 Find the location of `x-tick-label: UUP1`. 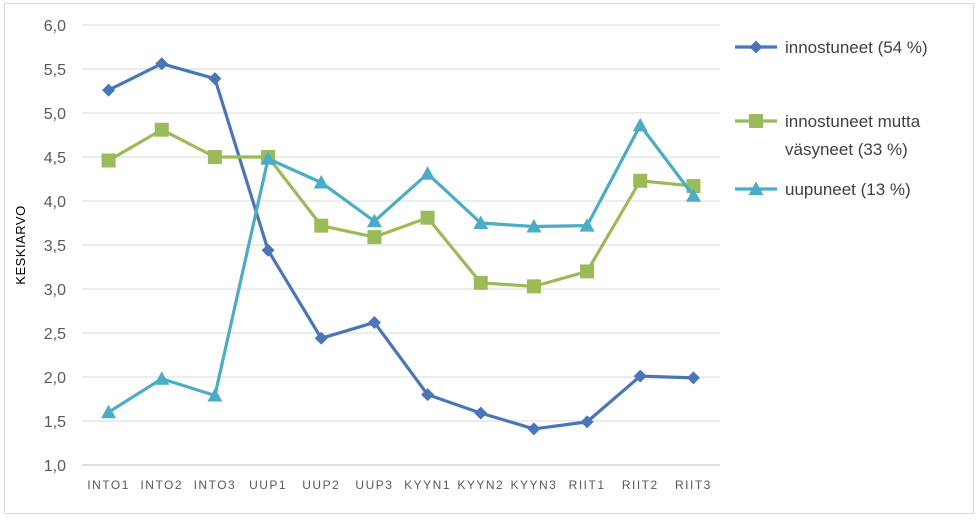

x-tick-label: UUP1 is located at coordinates (268, 485).